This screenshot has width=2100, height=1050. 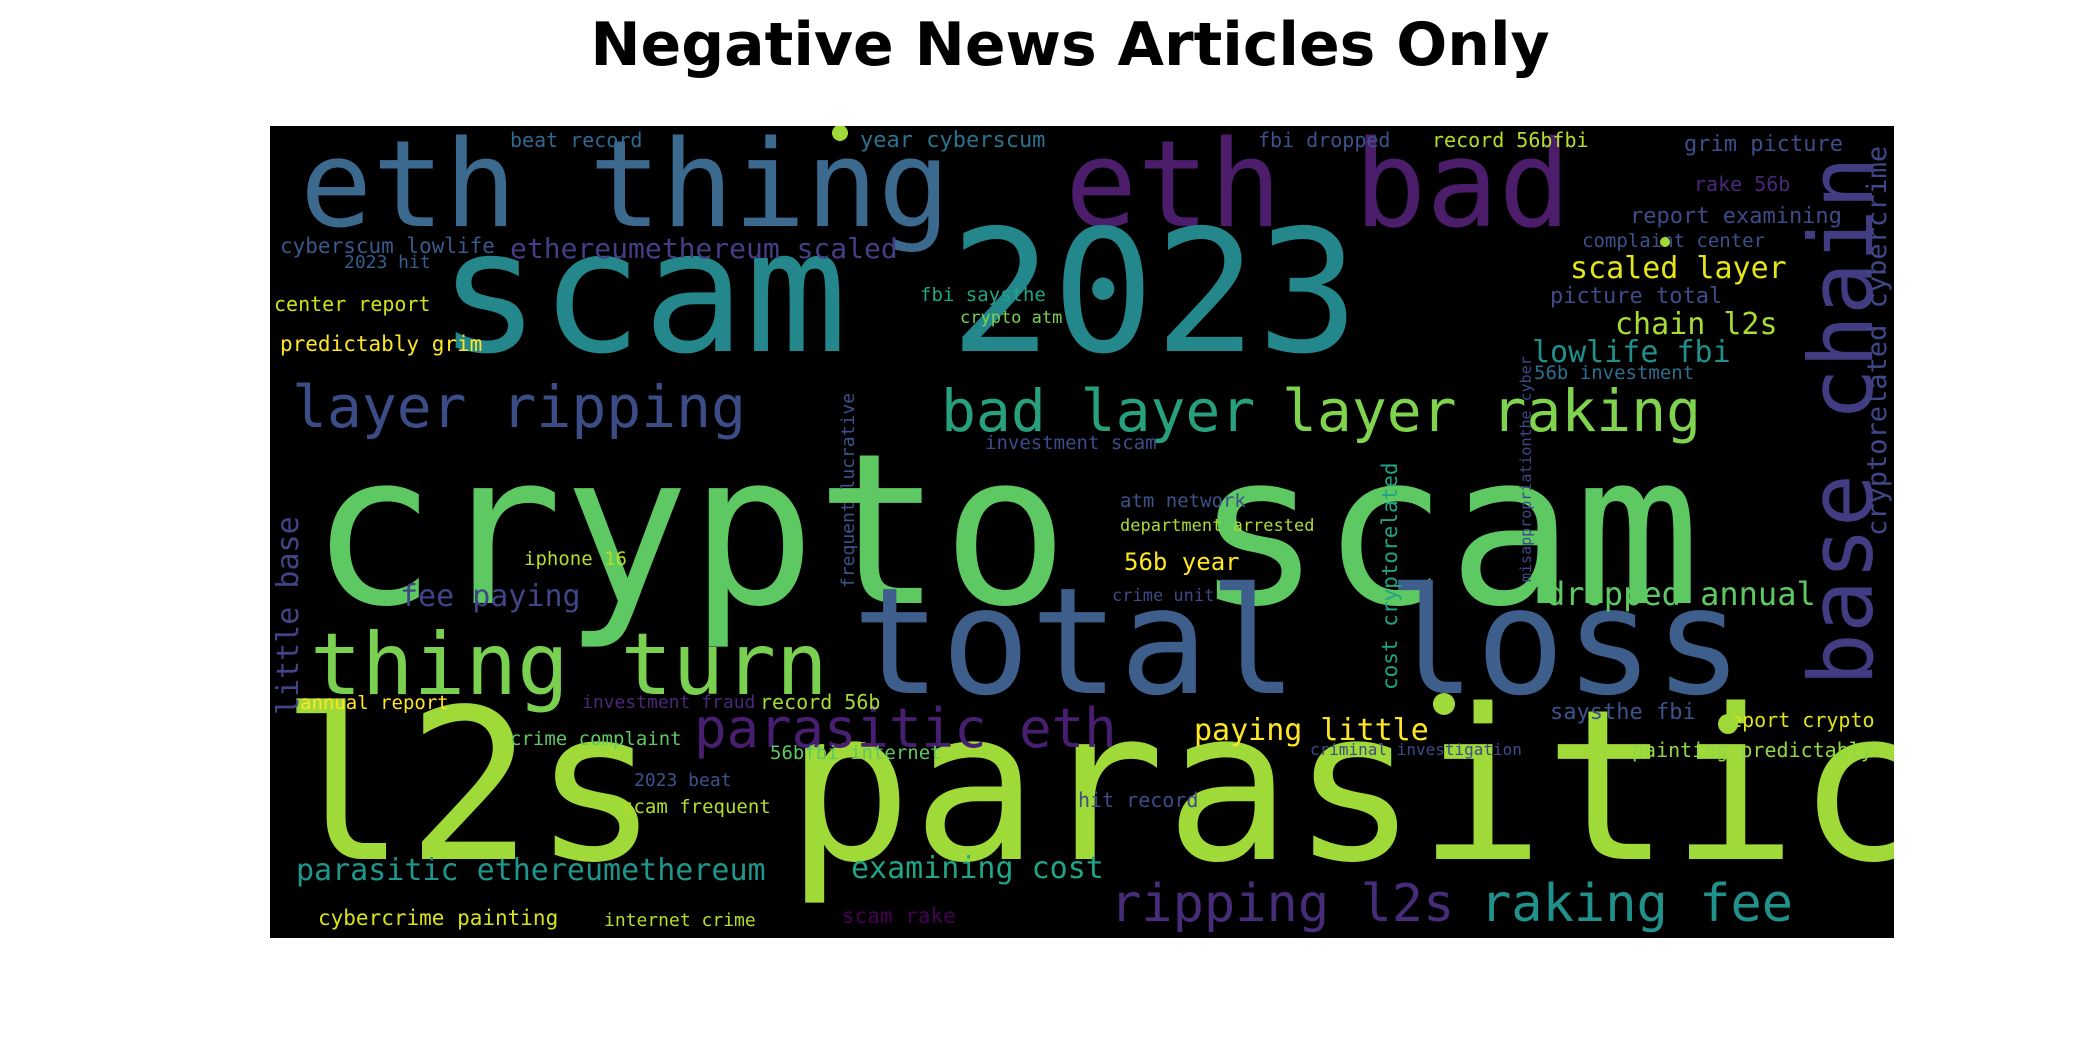 What do you see at coordinates (905, 728) in the screenshot?
I see `cloud-word: parasitic eth` at bounding box center [905, 728].